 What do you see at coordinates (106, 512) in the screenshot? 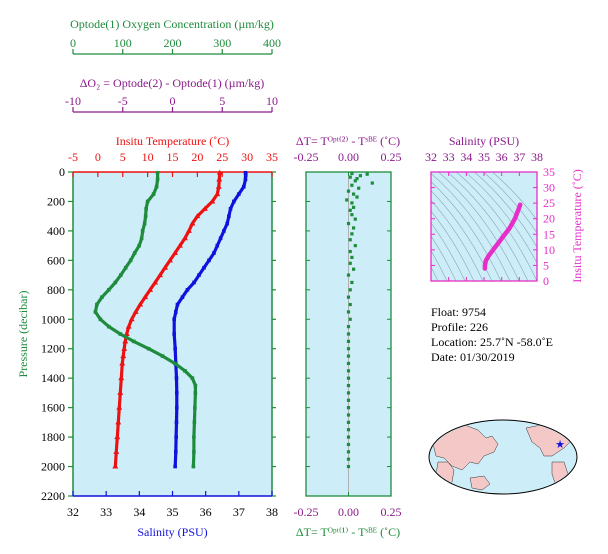
I see `salinity-tick-label: 33` at bounding box center [106, 512].